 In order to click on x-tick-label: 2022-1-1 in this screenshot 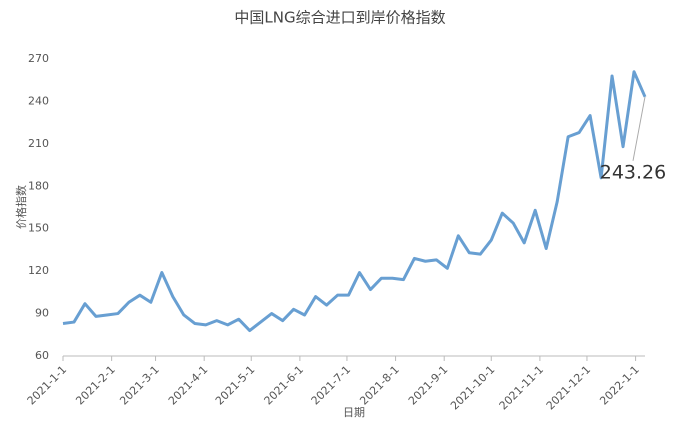, I will do `click(619, 385)`.